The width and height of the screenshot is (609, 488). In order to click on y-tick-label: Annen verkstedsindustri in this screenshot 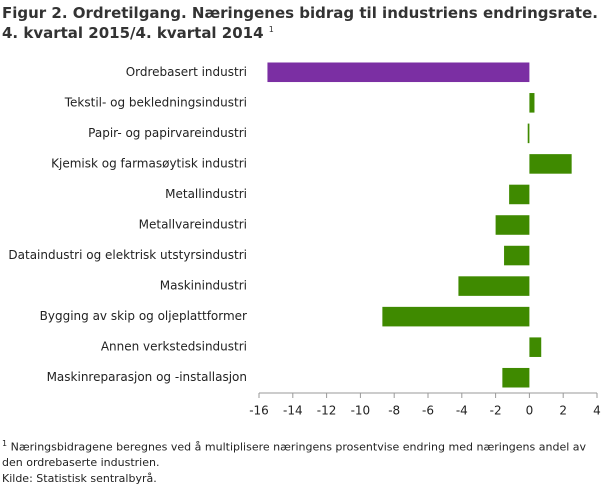, I will do `click(174, 347)`.